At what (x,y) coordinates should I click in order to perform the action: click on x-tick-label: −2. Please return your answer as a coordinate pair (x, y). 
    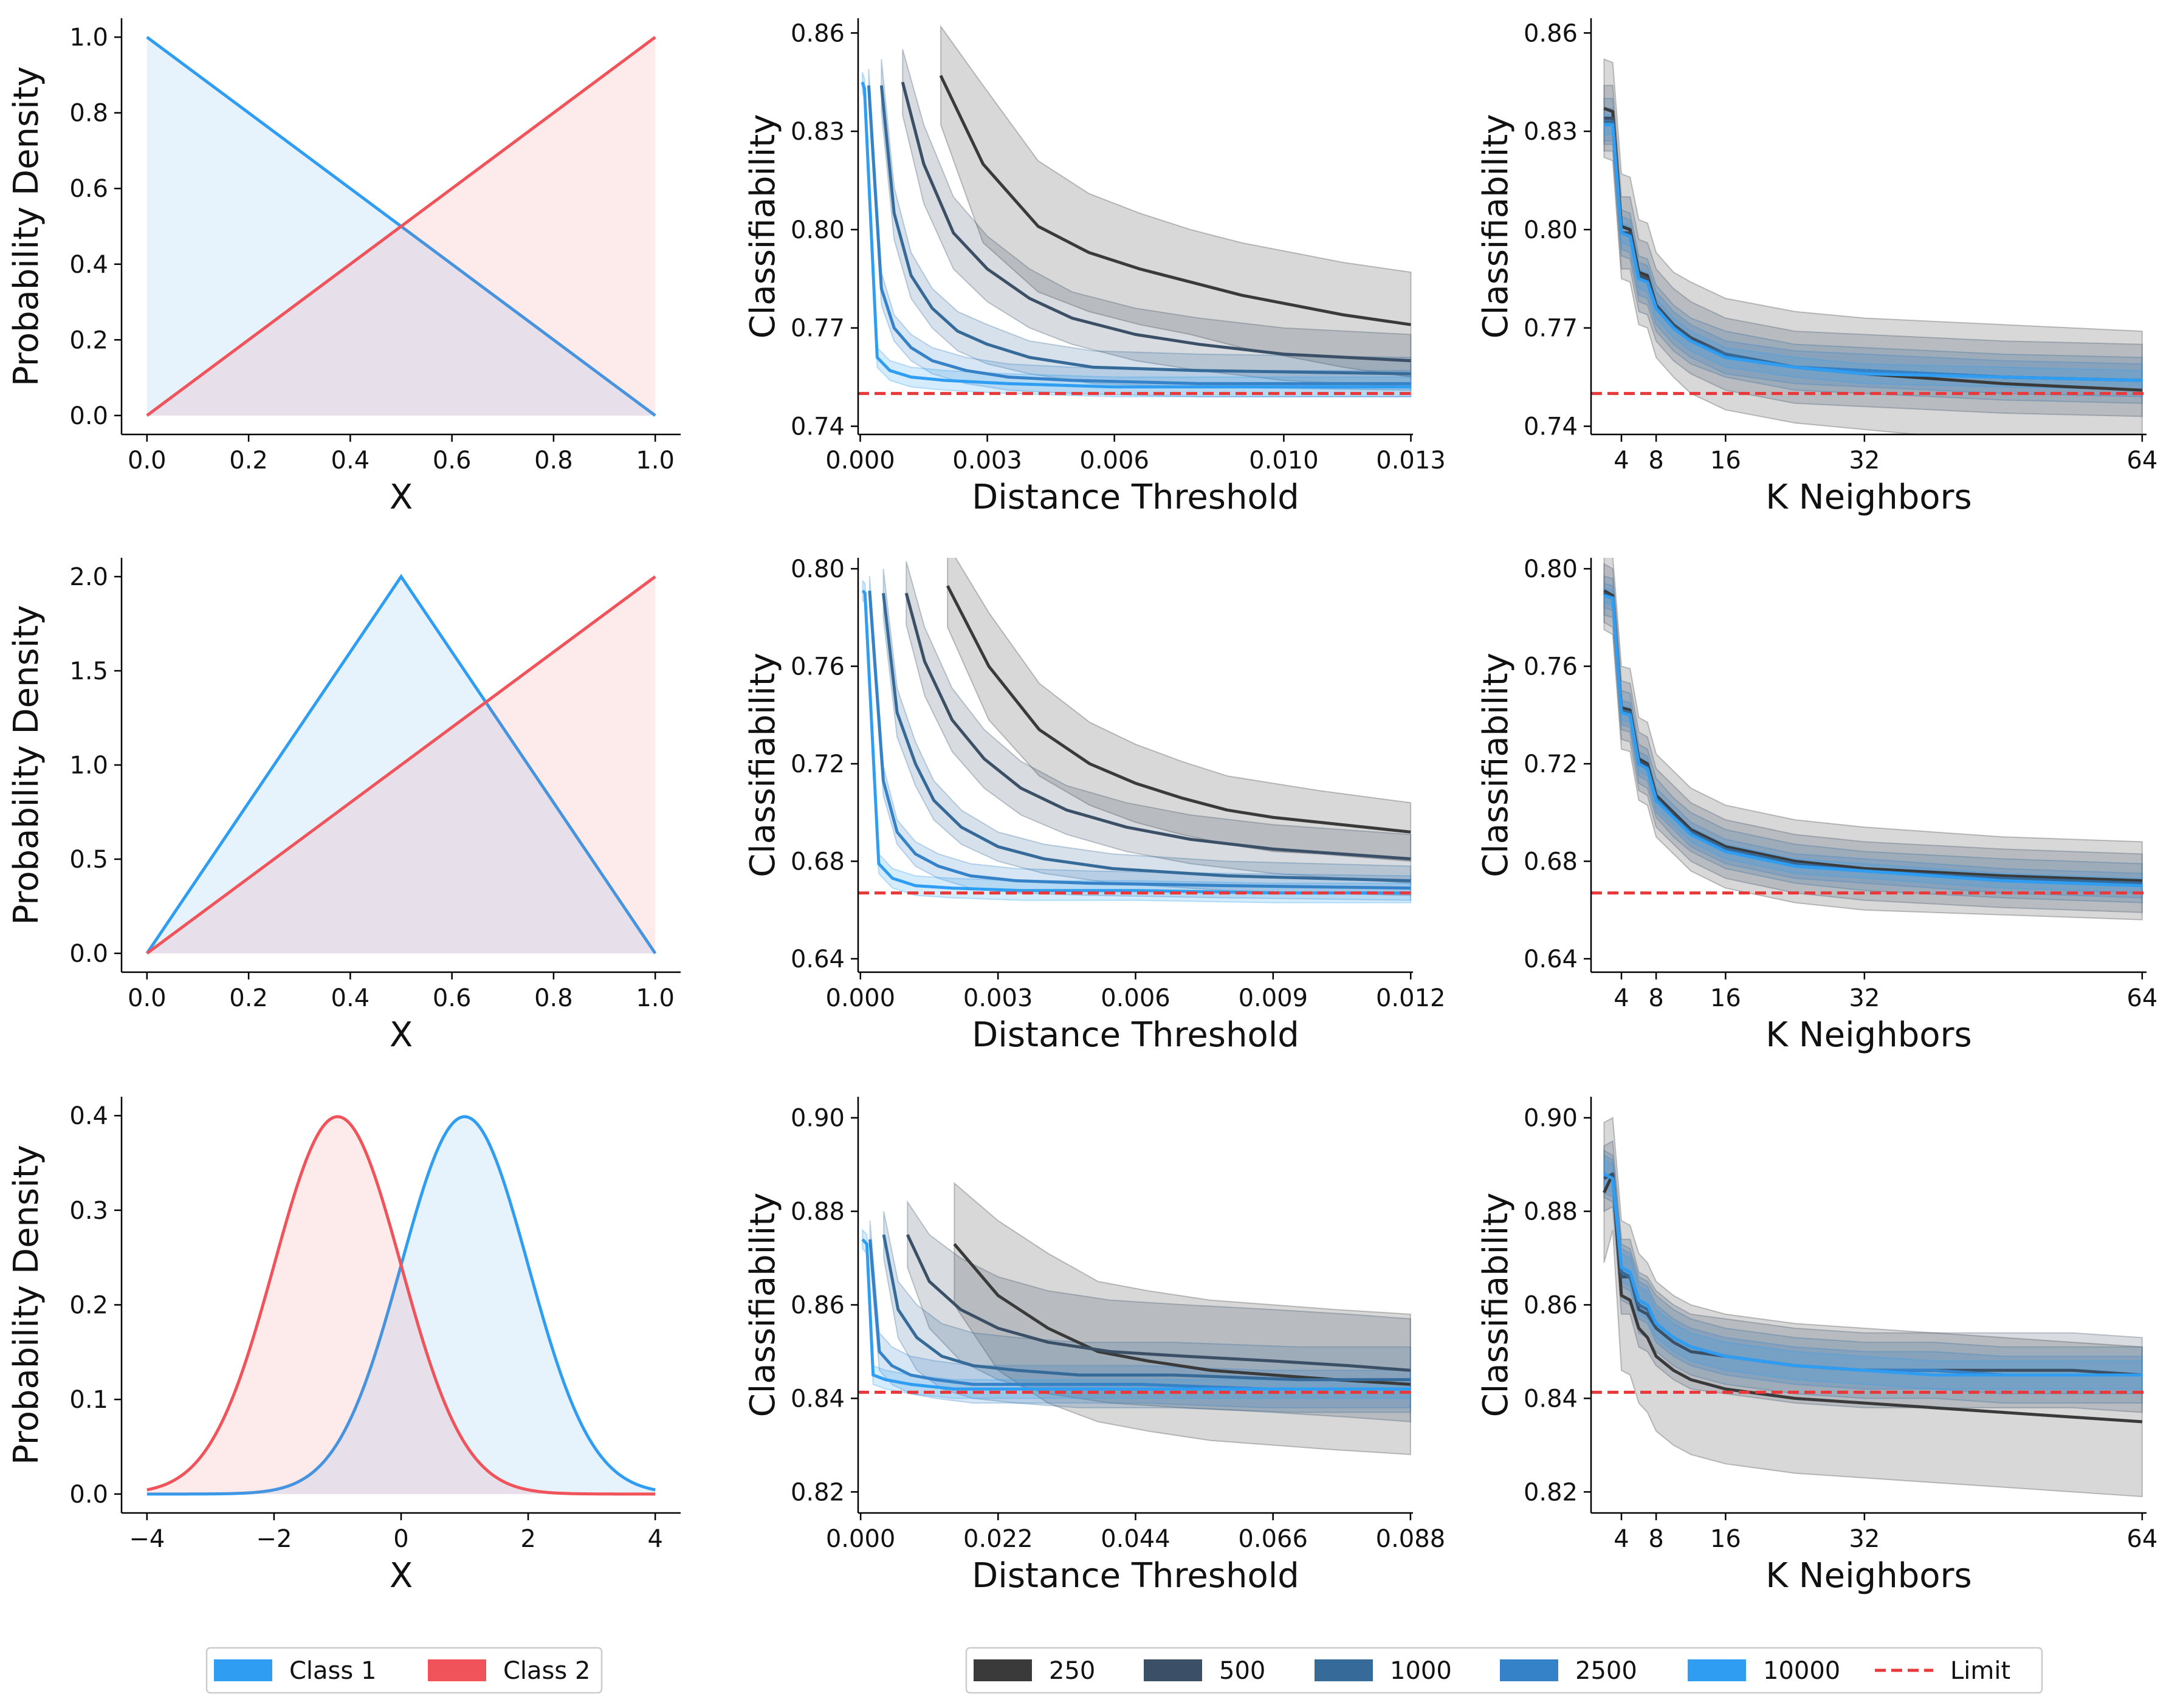
    Looking at the image, I should click on (274, 1539).